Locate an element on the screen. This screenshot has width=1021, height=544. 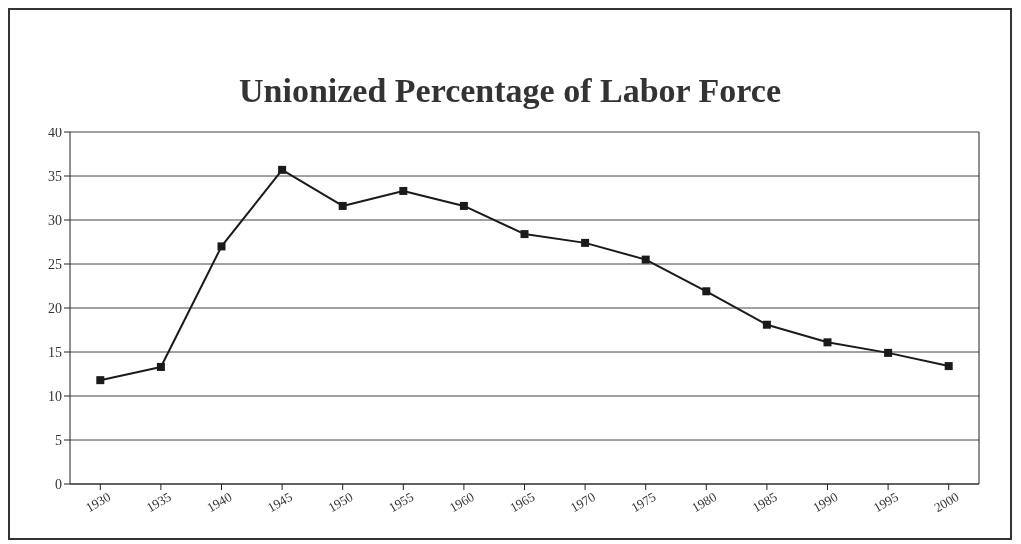
x-tick-label: 1930 is located at coordinates (98, 502).